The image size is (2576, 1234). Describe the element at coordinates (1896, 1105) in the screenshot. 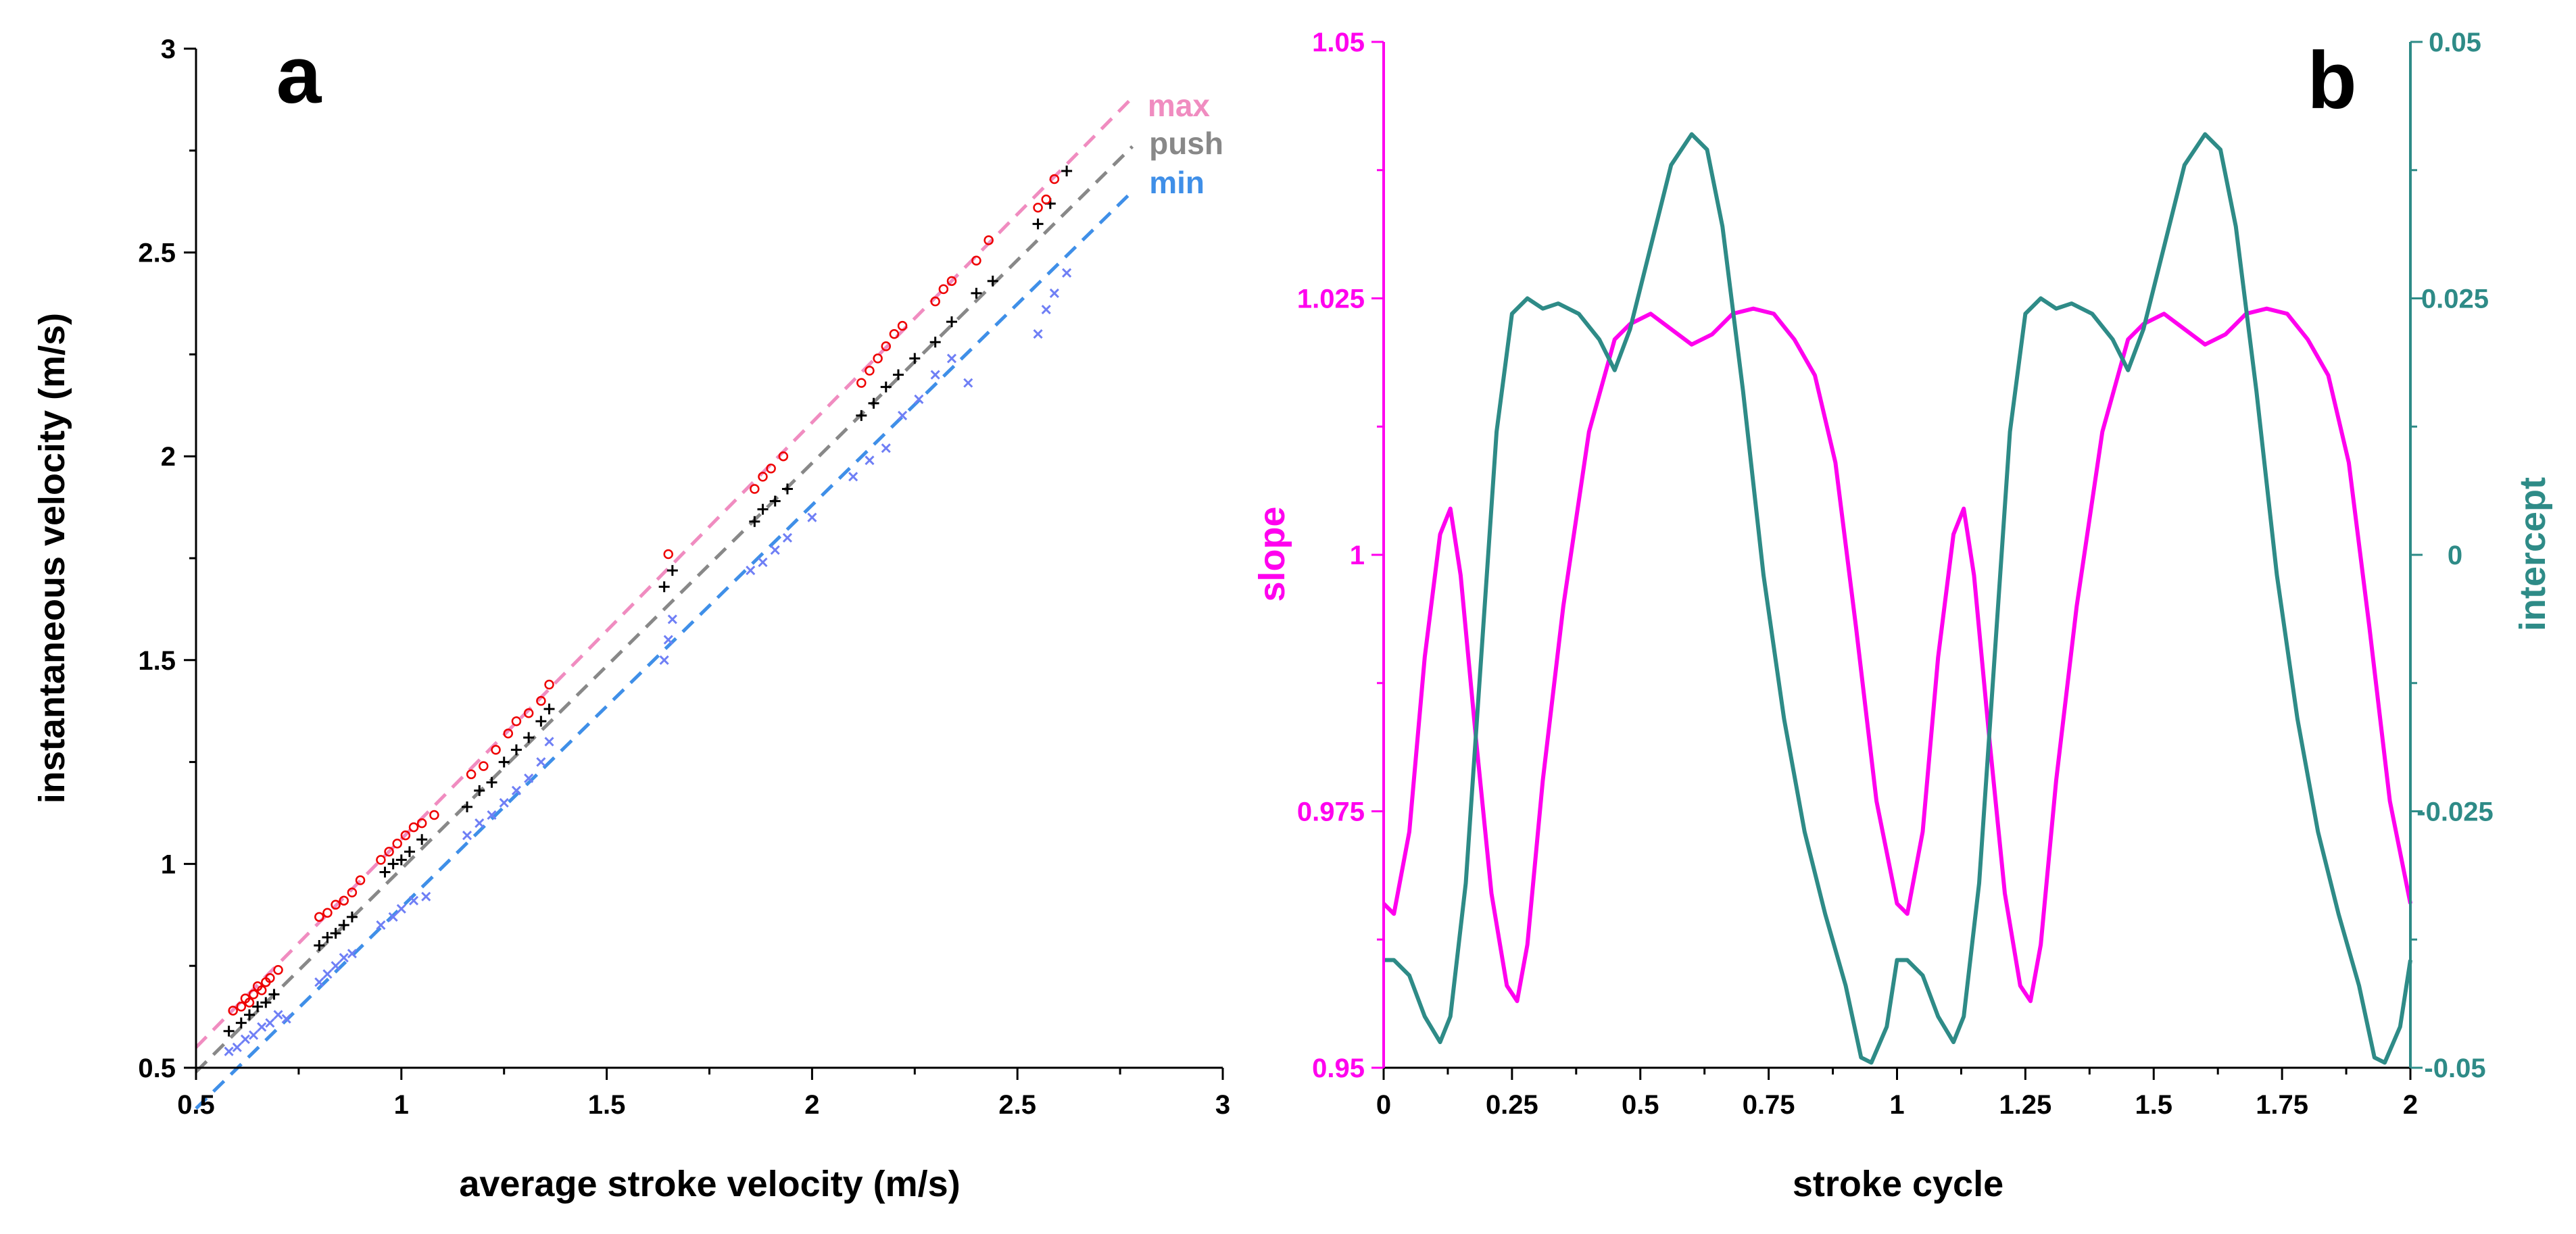

I see `panel-b-x-tick-label: 1` at that location.